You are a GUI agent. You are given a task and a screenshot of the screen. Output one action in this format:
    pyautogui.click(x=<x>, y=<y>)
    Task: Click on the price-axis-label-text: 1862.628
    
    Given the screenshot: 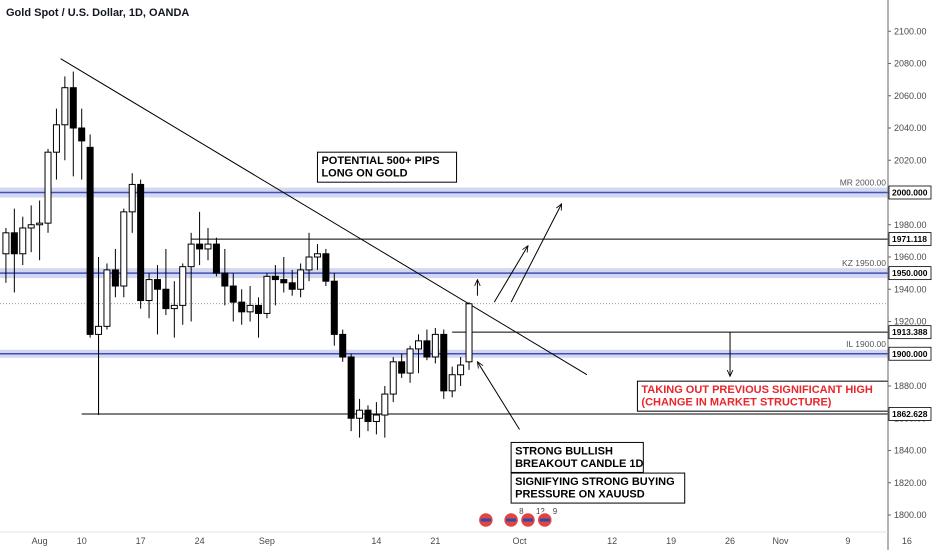 What is the action you would take?
    pyautogui.click(x=910, y=414)
    